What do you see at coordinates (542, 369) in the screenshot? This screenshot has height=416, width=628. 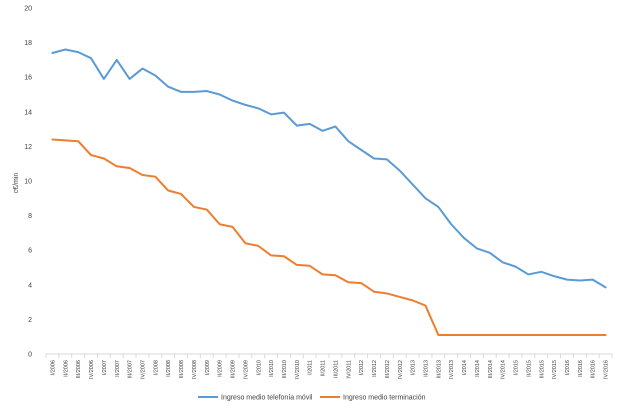 I see `x-tick-label: III/2015` at bounding box center [542, 369].